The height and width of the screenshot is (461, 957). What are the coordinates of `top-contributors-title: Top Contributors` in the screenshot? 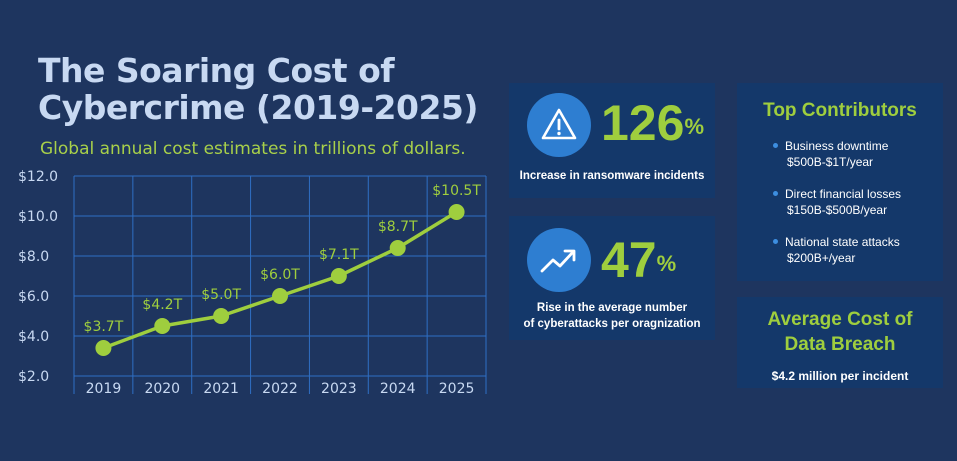 It's located at (840, 110).